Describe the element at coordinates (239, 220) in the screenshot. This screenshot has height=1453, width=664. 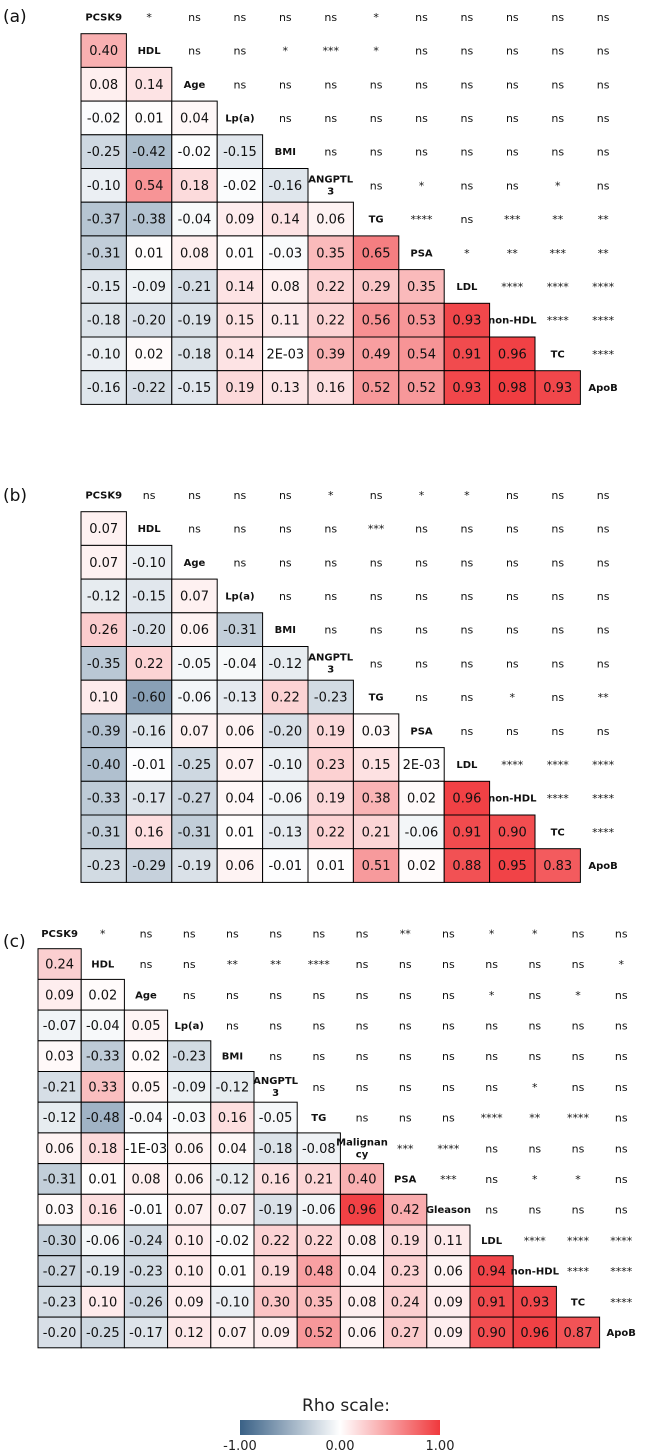
I see `rho-value: 0.09` at that location.